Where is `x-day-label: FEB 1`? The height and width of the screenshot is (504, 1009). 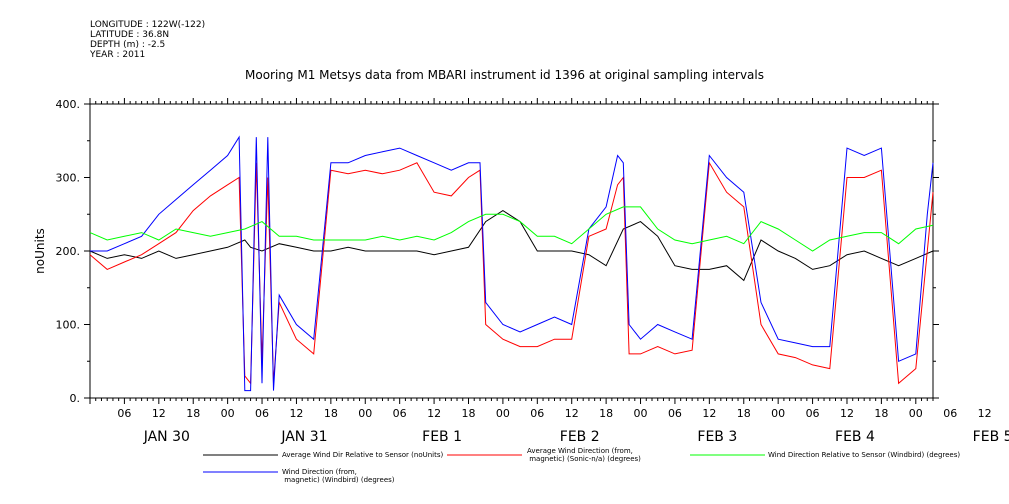 x-day-label: FEB 1 is located at coordinates (442, 437).